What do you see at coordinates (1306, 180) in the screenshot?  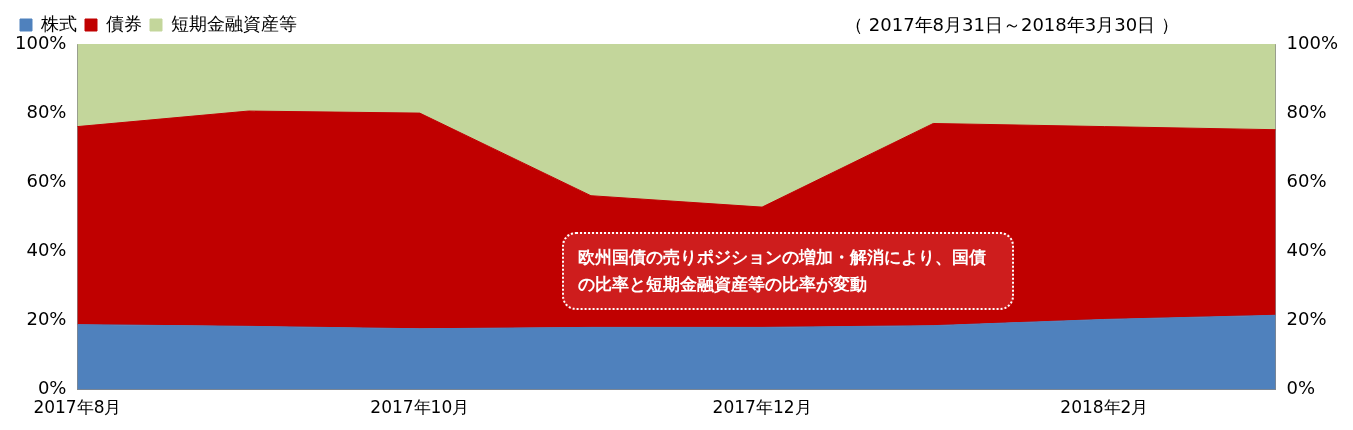 I see `y2-tick-label: 60%` at bounding box center [1306, 180].